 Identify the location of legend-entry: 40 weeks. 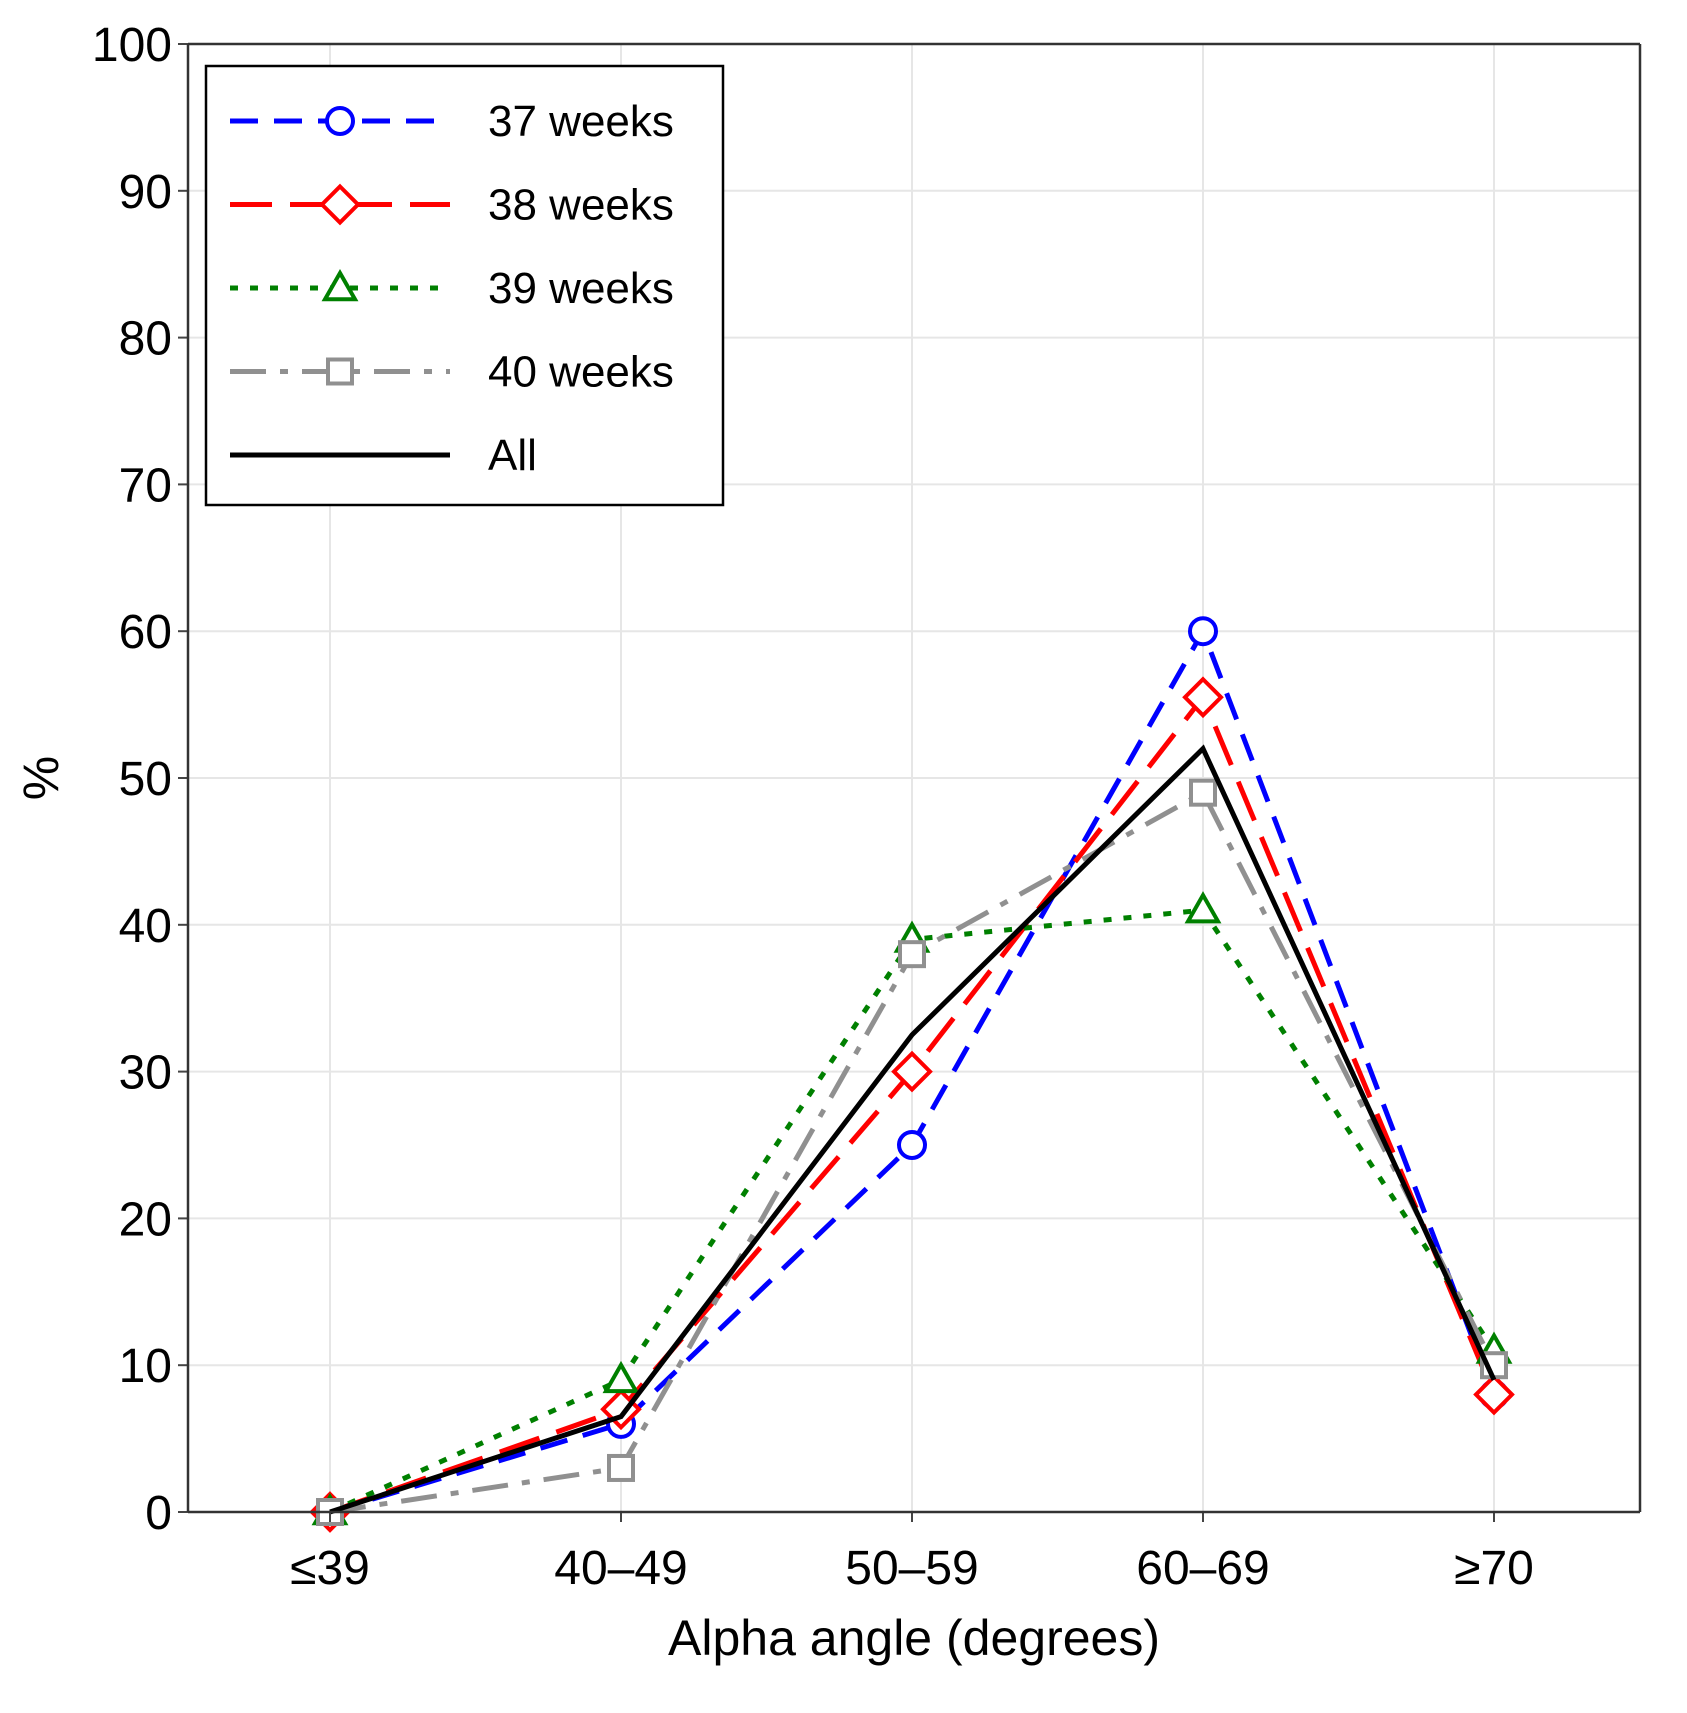
(452, 372).